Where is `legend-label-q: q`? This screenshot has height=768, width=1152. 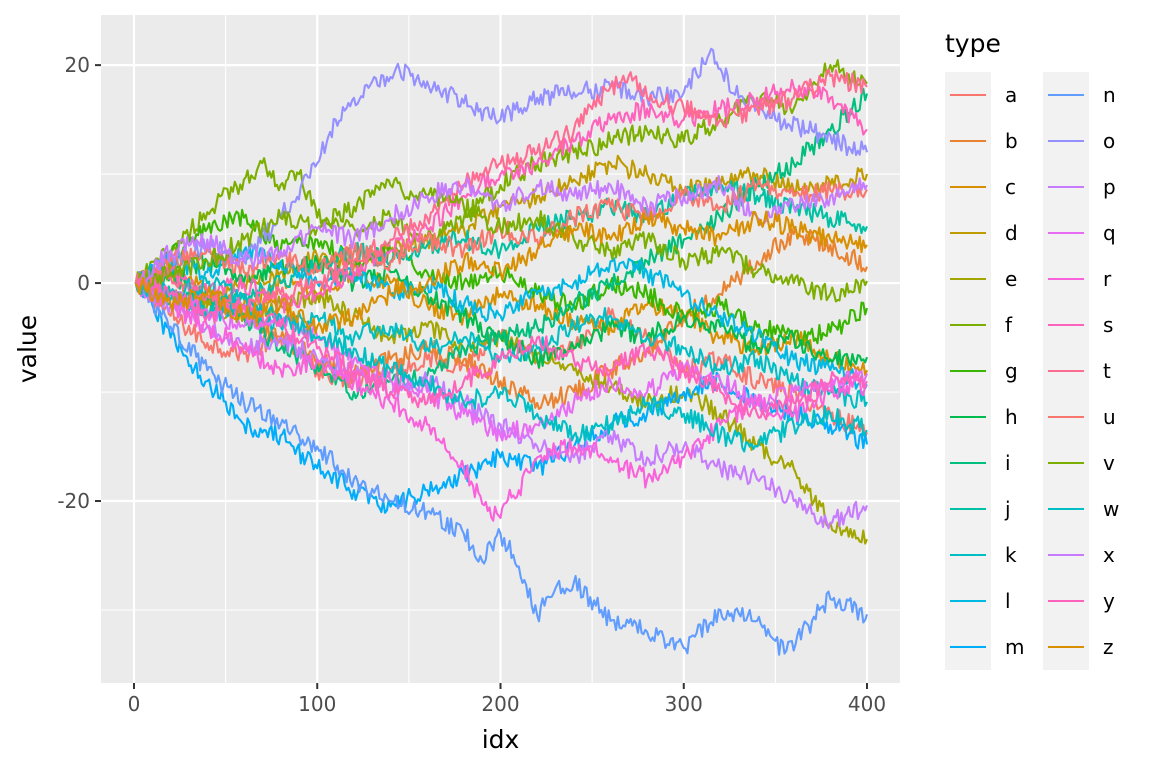 legend-label-q: q is located at coordinates (1109, 233).